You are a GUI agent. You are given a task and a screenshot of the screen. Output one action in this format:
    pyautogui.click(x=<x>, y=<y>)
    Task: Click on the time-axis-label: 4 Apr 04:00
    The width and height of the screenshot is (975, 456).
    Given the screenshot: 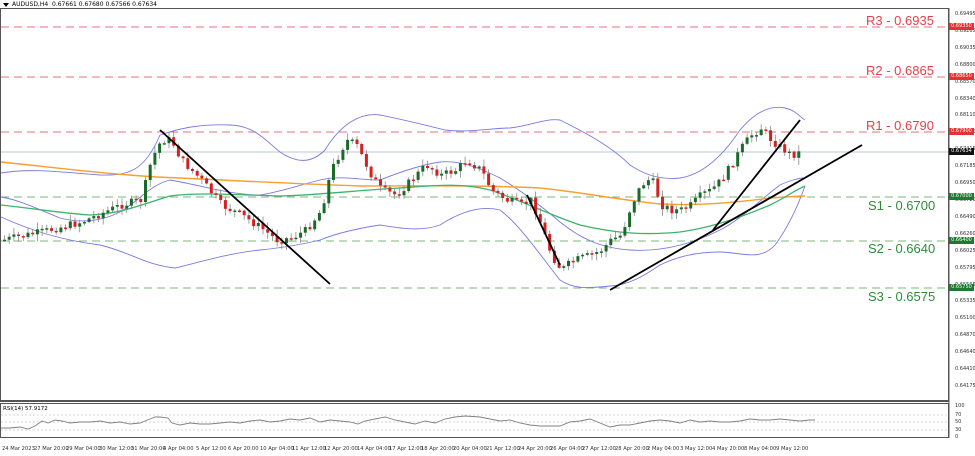 What is the action you would take?
    pyautogui.click(x=178, y=449)
    